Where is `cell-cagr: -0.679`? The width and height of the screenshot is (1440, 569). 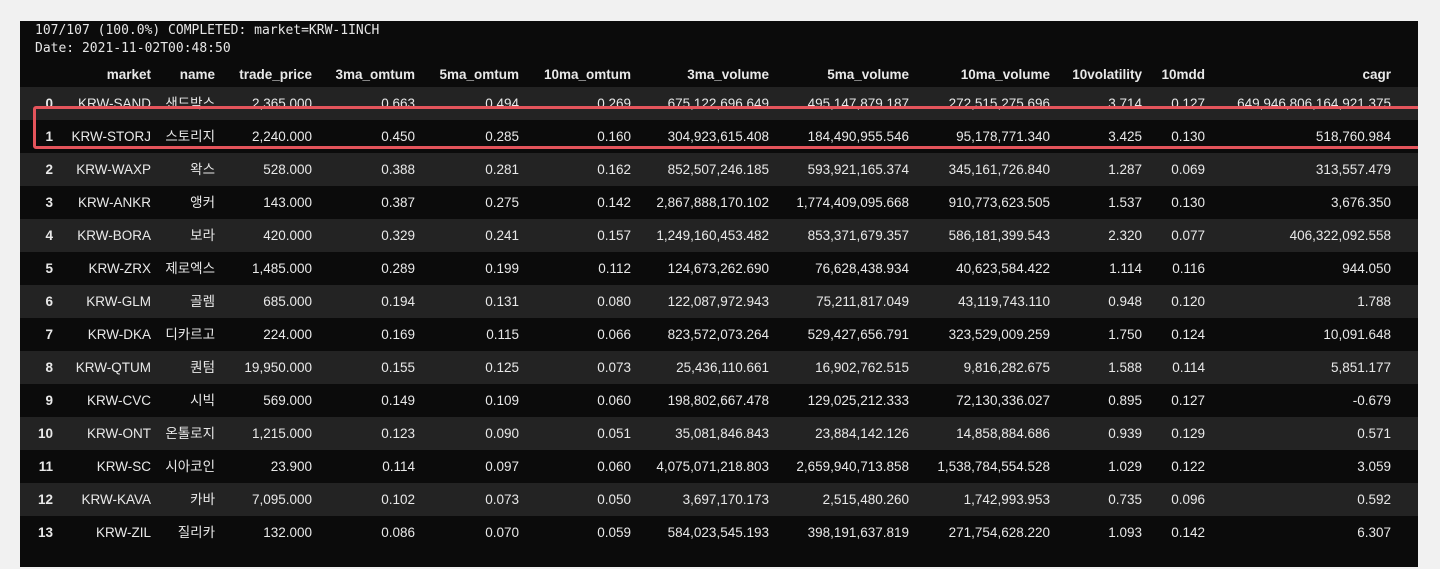 cell-cagr: -0.679 is located at coordinates (1371, 400).